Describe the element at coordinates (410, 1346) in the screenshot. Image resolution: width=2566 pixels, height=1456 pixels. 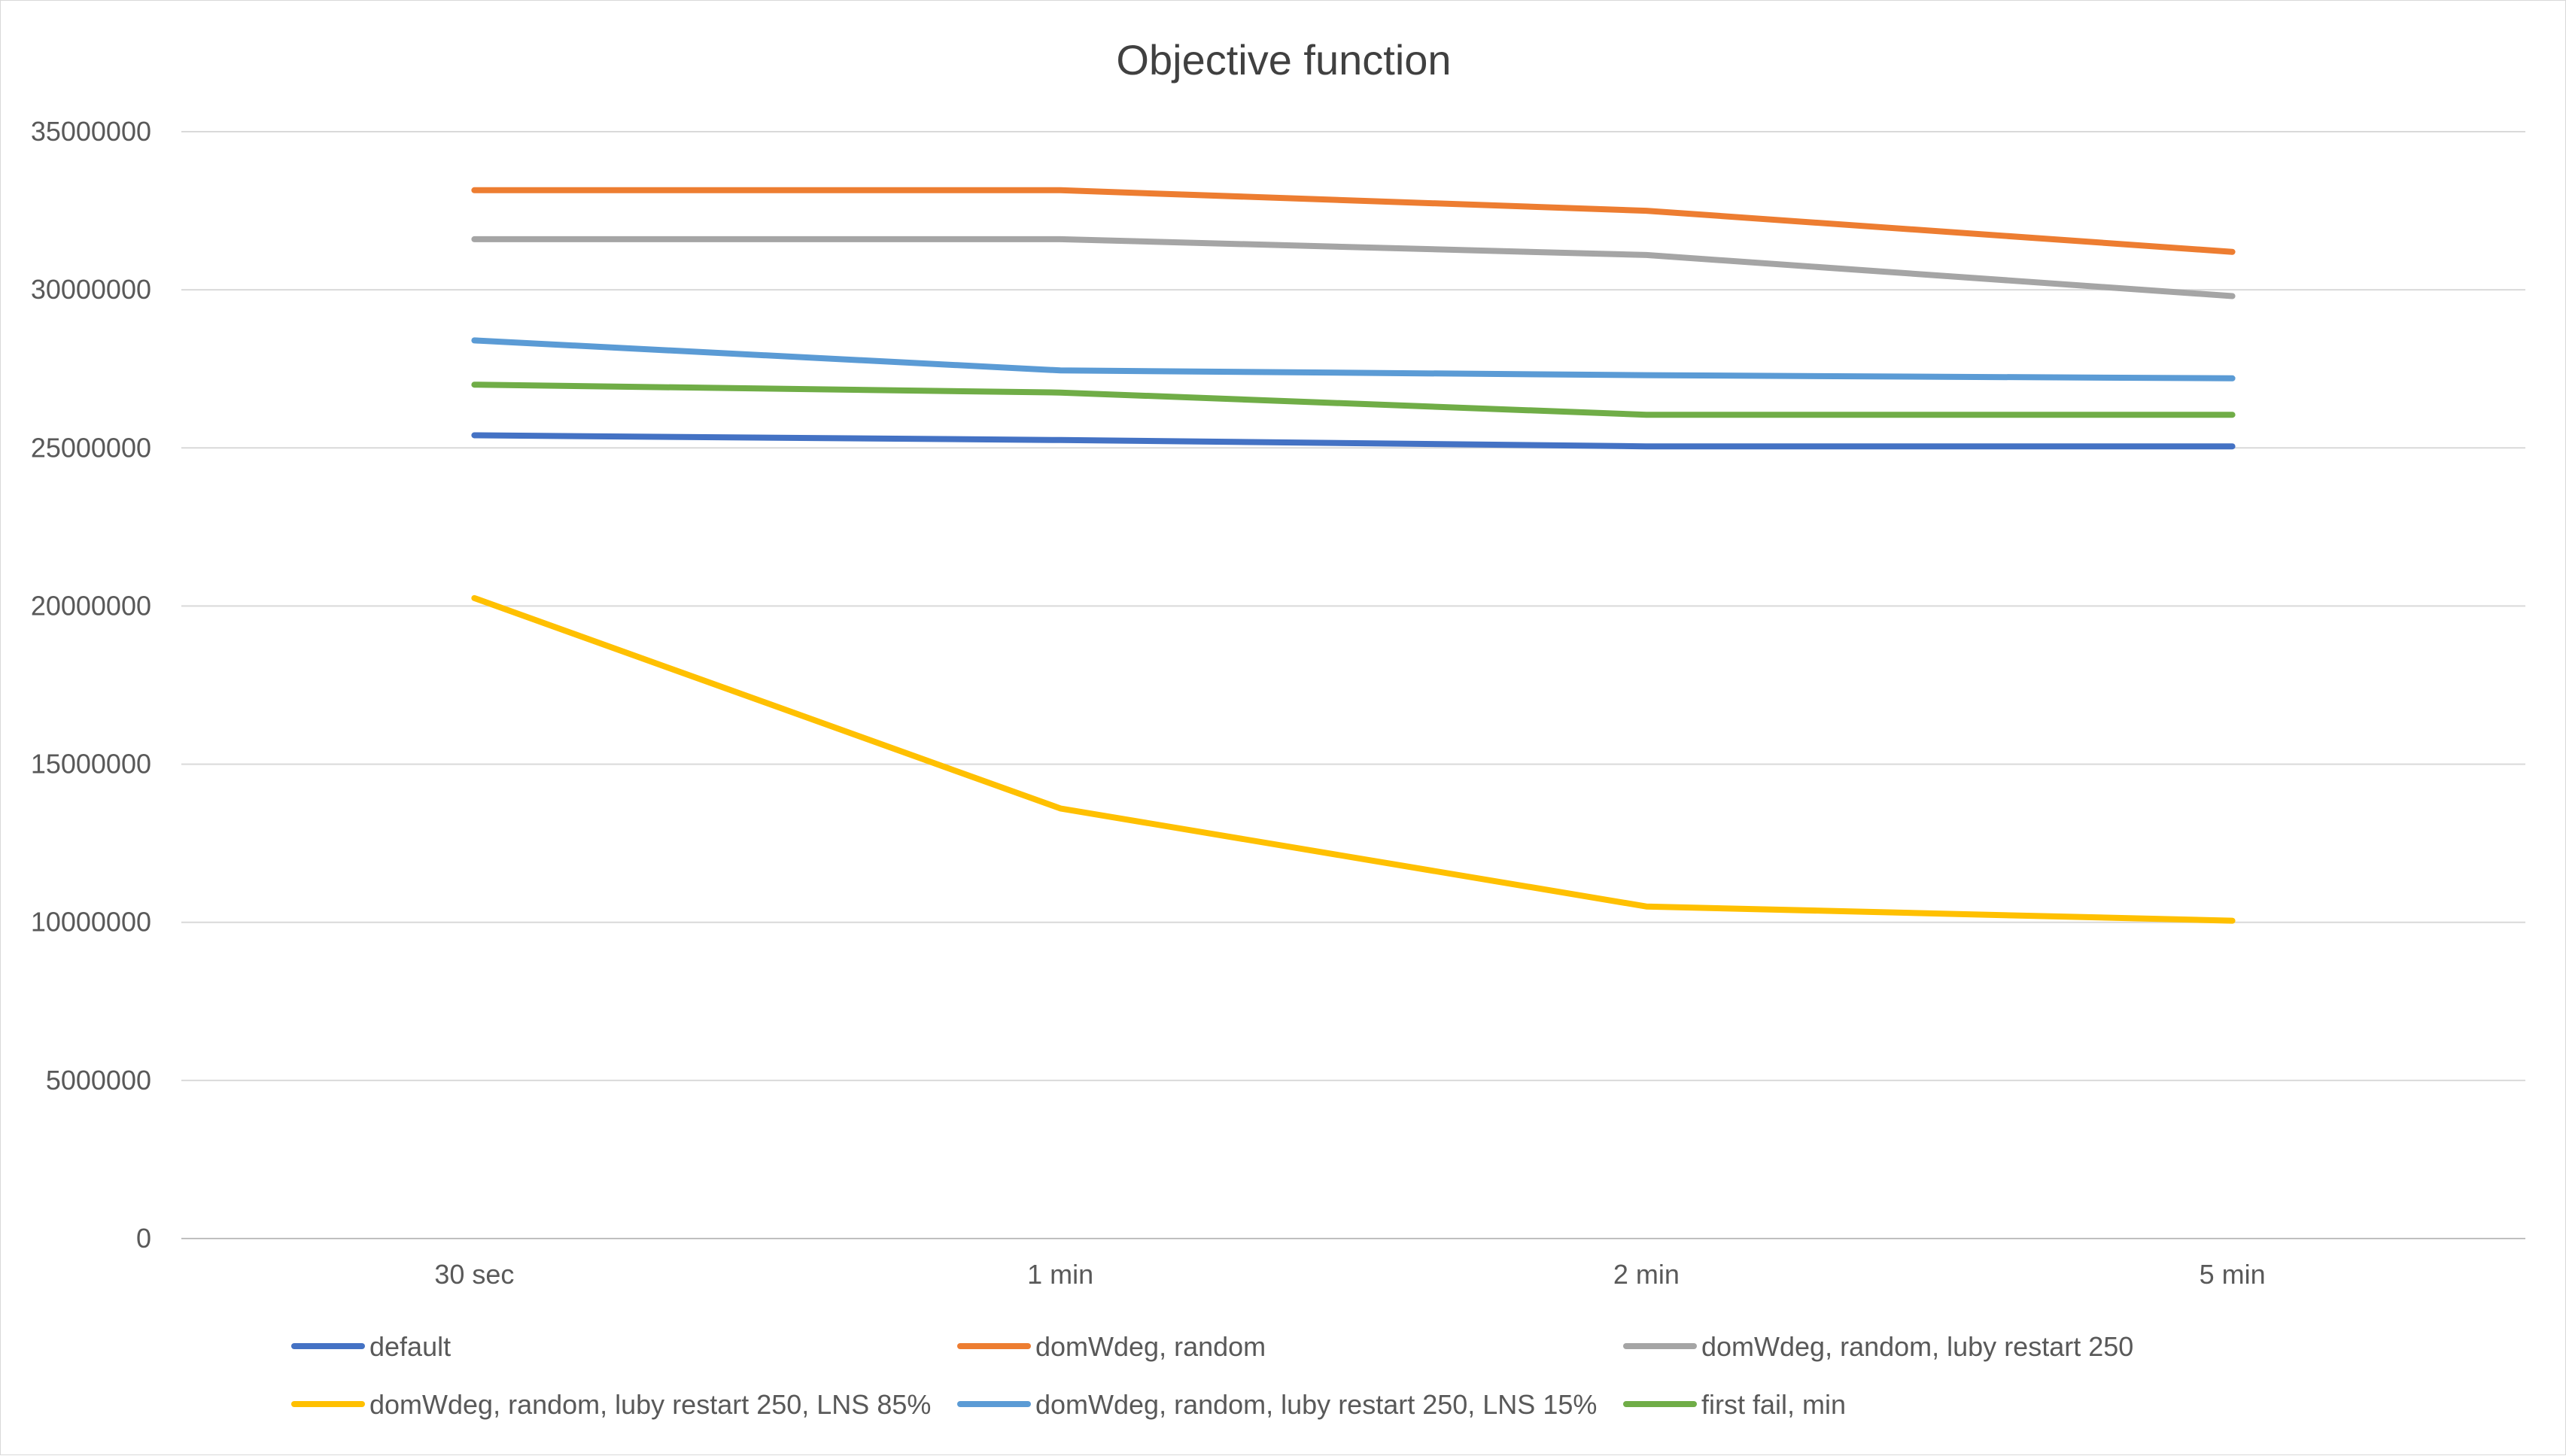
I see `legend-label: default` at that location.